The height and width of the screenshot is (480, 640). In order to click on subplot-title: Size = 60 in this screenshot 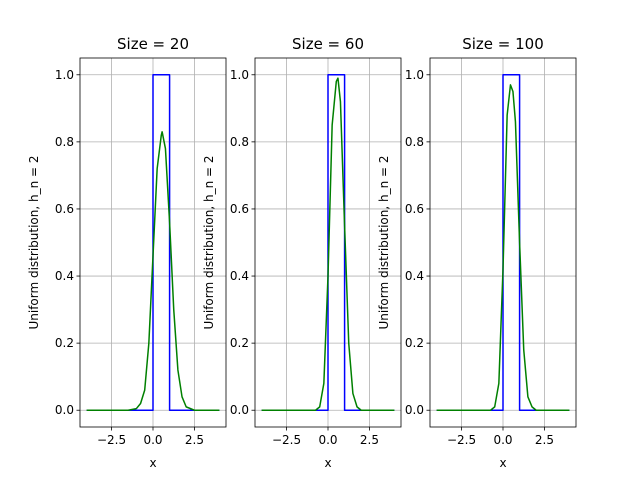, I will do `click(328, 44)`.